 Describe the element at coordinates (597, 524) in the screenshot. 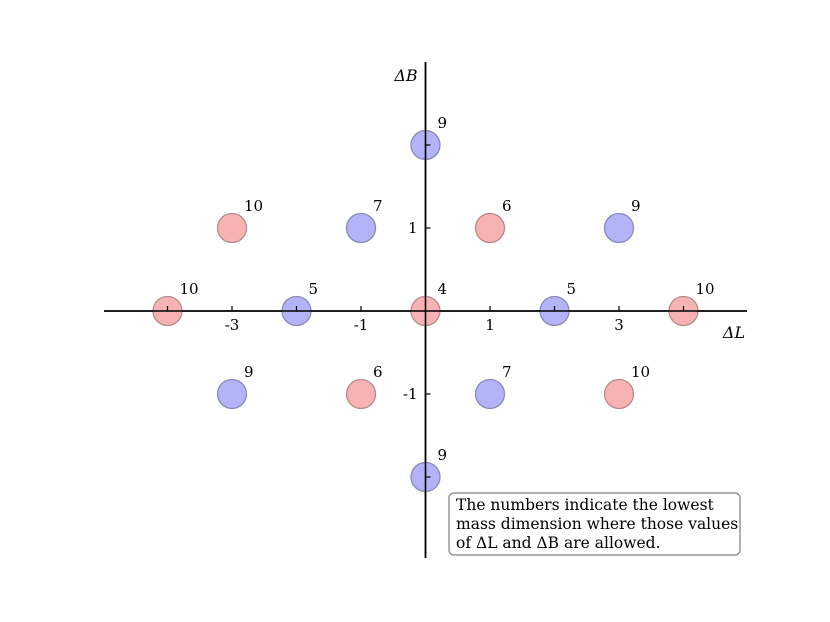

I see `annotation-line-2: mass dimension where those values` at that location.